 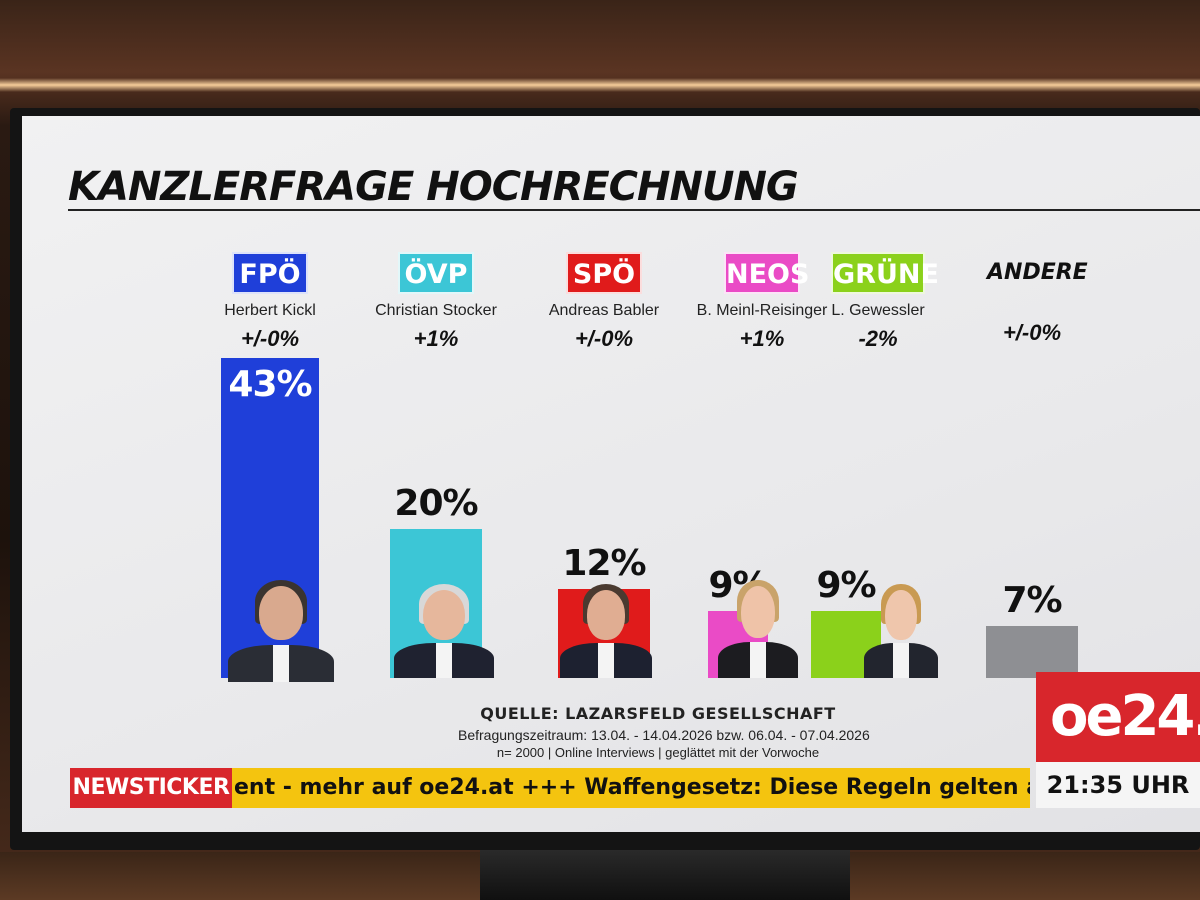 I want to click on bar-andere, so click(x=1032, y=651).